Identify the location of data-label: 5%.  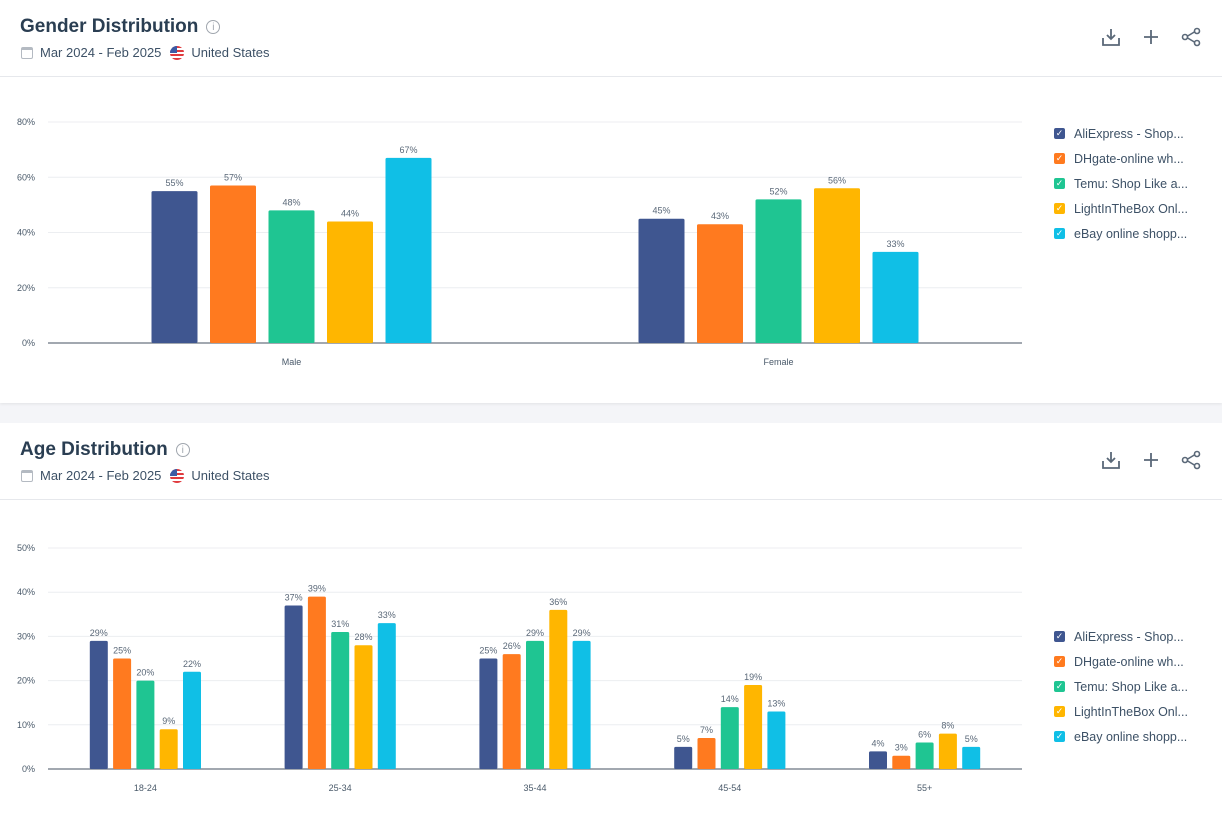
(683, 739).